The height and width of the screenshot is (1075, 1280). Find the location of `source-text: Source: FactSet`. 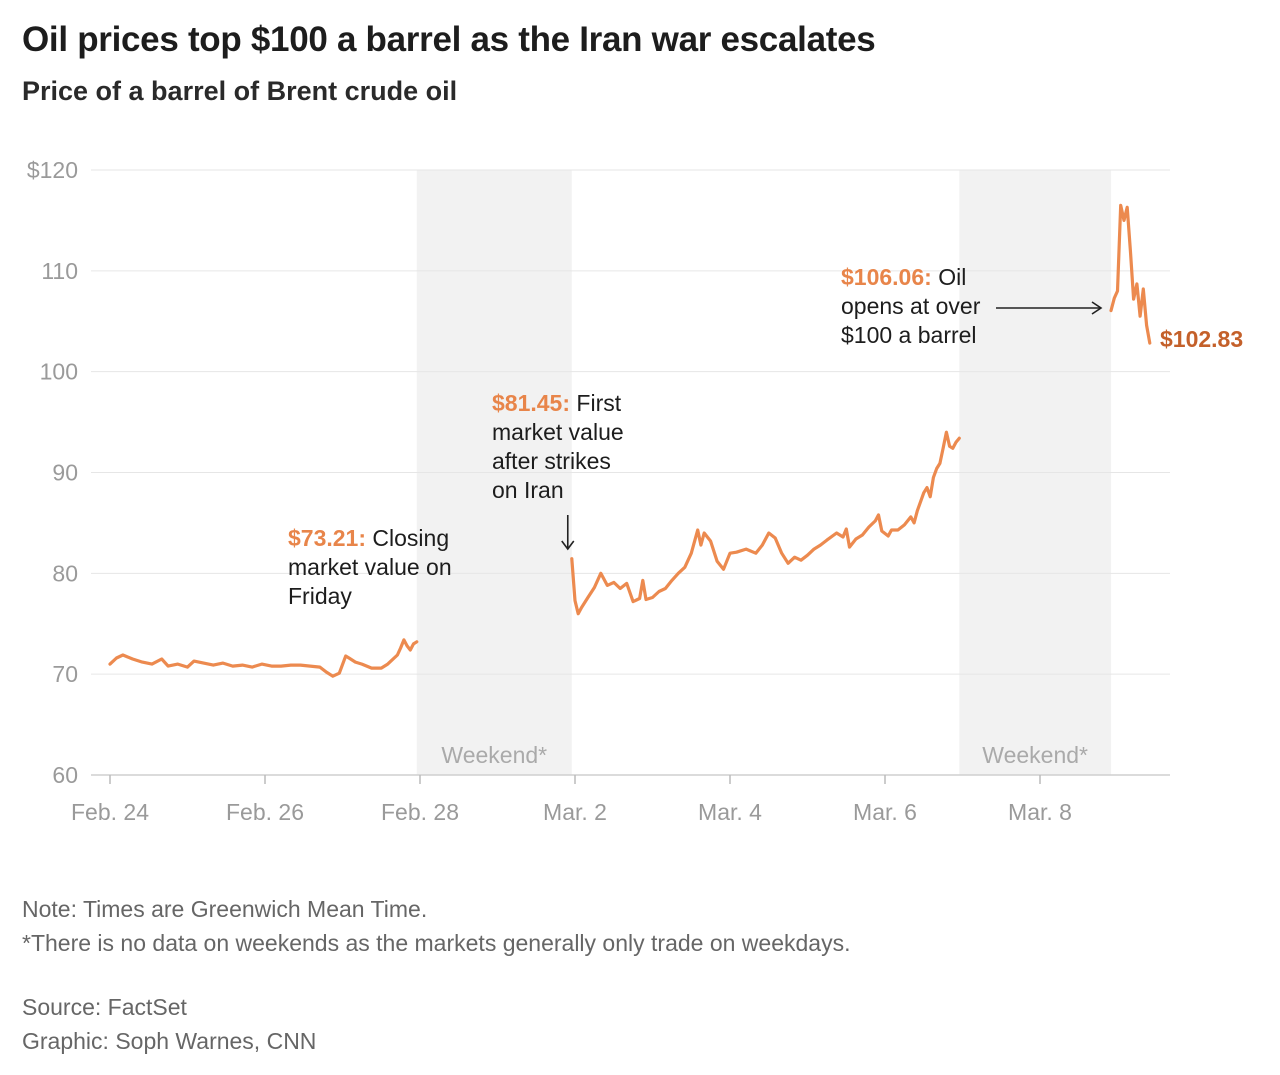

source-text: Source: FactSet is located at coordinates (104, 1007).